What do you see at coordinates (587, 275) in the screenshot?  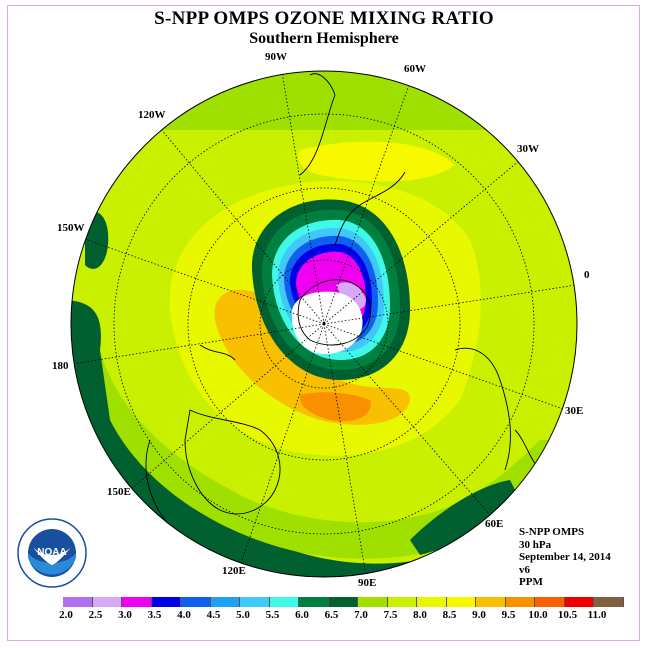 I see `lon-label-0: 0` at bounding box center [587, 275].